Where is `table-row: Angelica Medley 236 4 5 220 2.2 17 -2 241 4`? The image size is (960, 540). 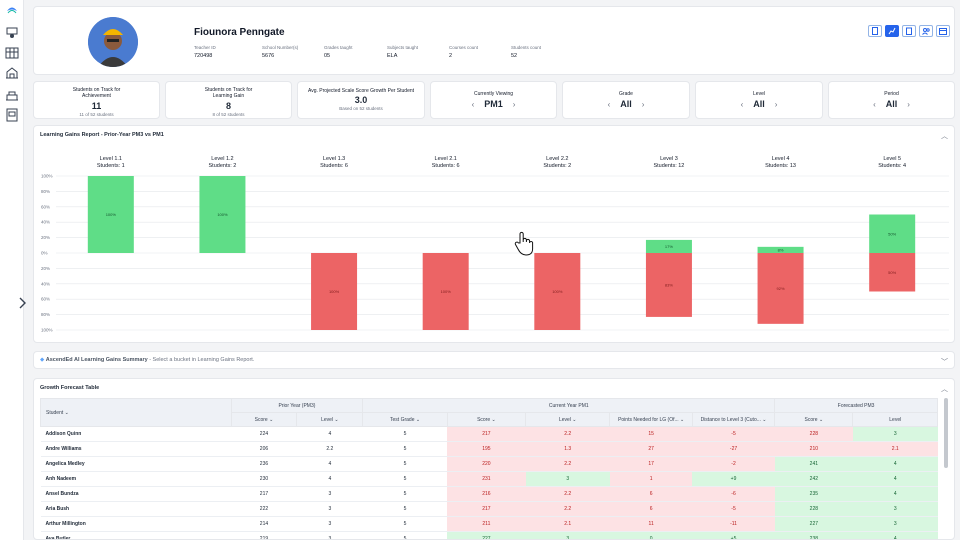 table-row: Angelica Medley 236 4 5 220 2.2 17 -2 241 4 is located at coordinates (489, 464).